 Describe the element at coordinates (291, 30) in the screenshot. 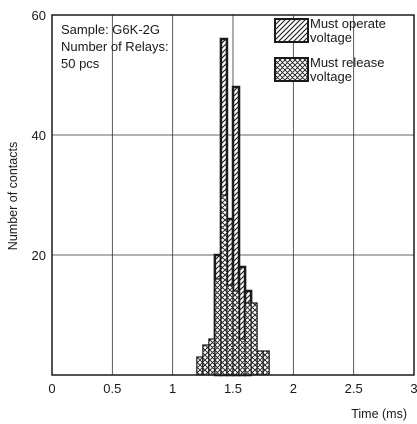

I see `legend-swatch-operate` at that location.